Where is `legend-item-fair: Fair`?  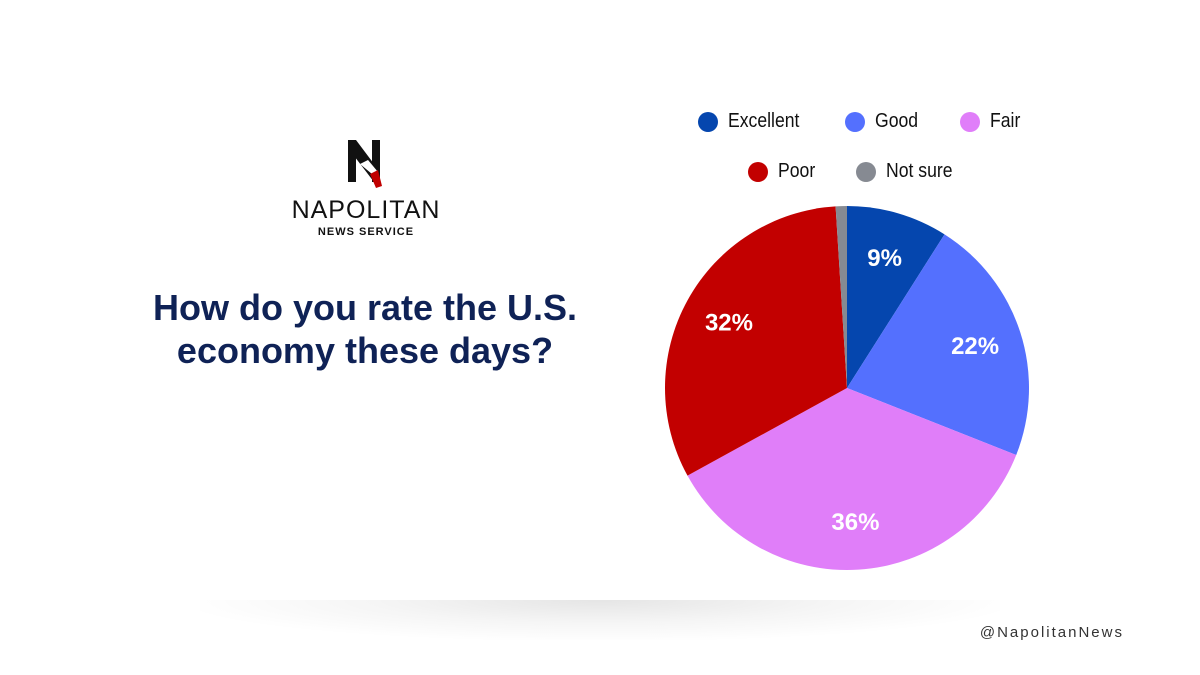 legend-item-fair: Fair is located at coordinates (992, 121).